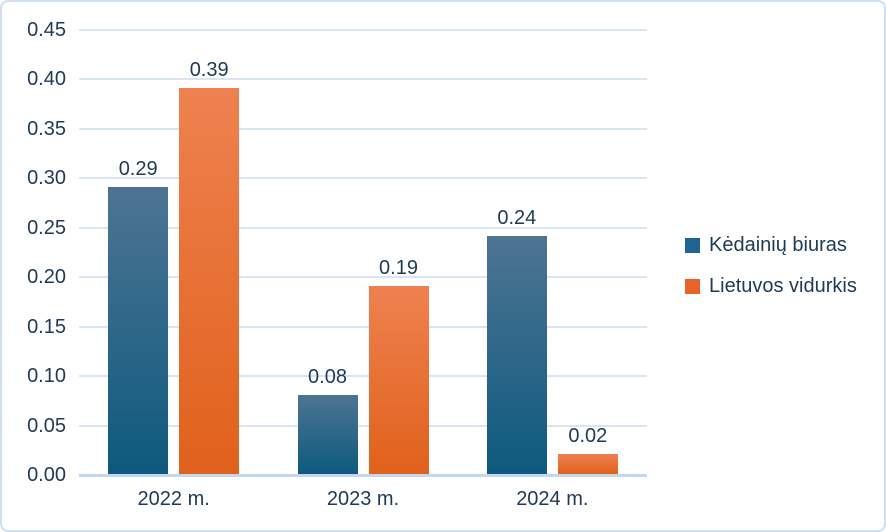  I want to click on legend-item-lietuvos-vidurkis: Lietuvos vidurkis, so click(771, 286).